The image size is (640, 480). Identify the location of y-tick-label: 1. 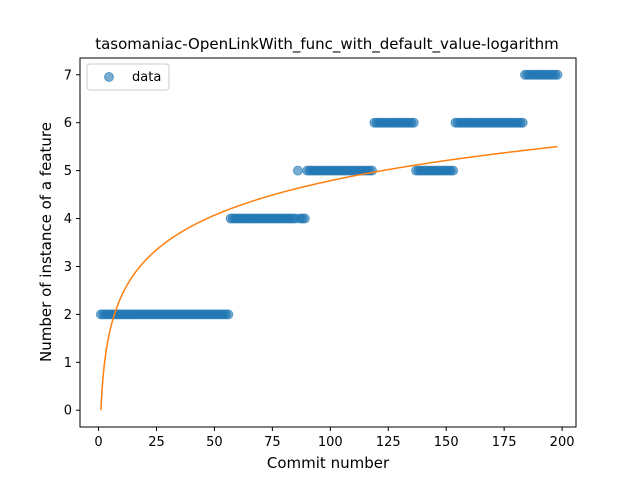
(68, 363).